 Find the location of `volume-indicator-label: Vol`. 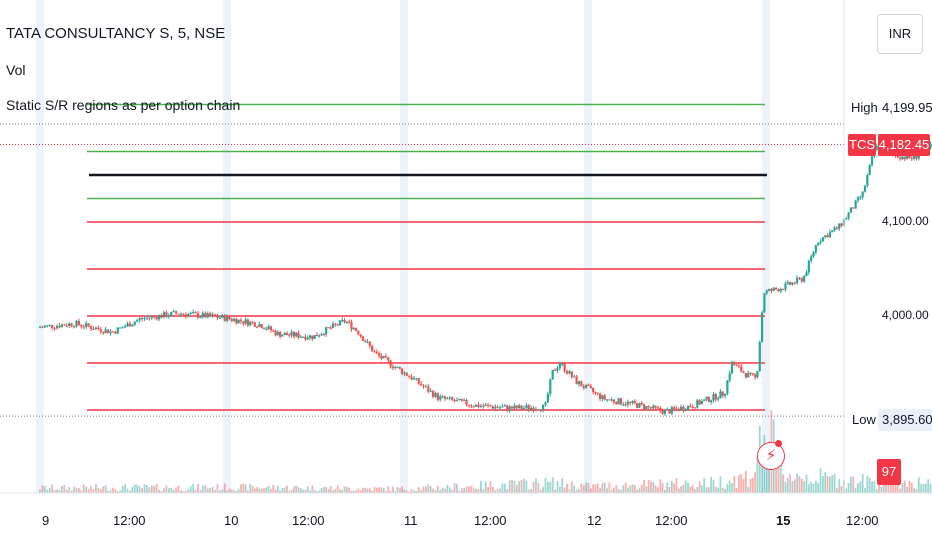

volume-indicator-label: Vol is located at coordinates (16, 70).